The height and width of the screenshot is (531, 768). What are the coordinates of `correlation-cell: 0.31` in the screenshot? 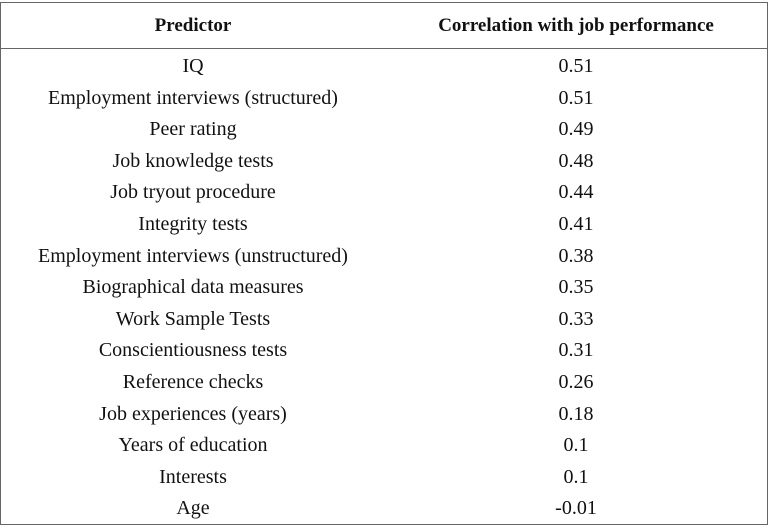 It's located at (576, 350).